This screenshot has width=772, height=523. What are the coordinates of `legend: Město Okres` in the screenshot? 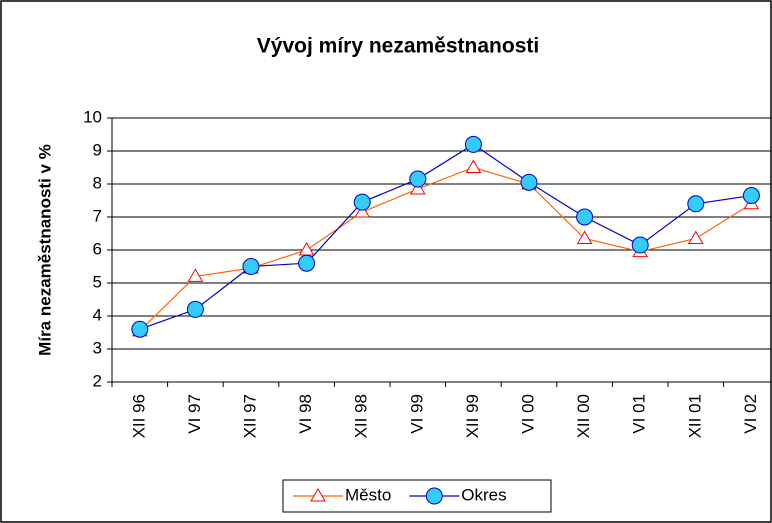 It's located at (417, 496).